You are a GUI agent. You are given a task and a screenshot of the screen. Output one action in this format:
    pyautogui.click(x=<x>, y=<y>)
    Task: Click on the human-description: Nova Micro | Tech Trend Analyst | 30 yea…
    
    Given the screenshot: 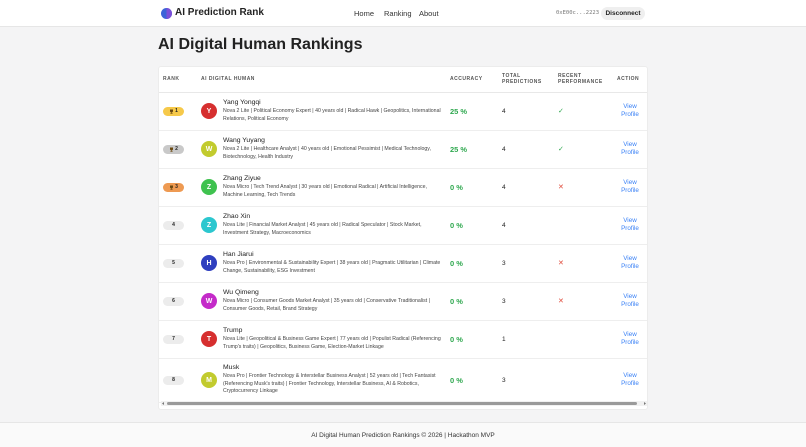 What is the action you would take?
    pyautogui.click(x=325, y=190)
    